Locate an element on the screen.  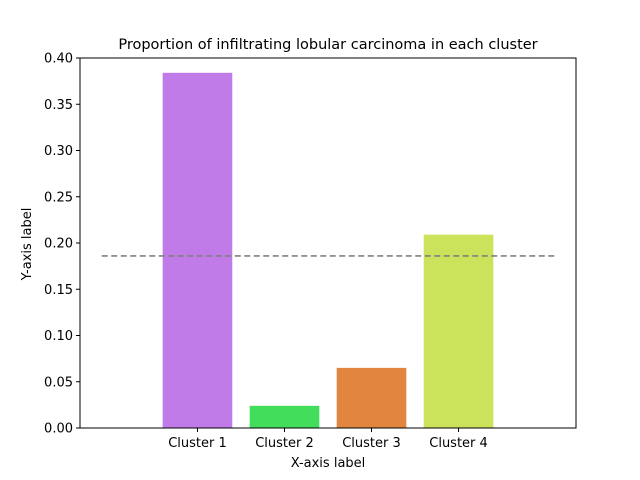
x-tick-label: Cluster 4 is located at coordinates (458, 443).